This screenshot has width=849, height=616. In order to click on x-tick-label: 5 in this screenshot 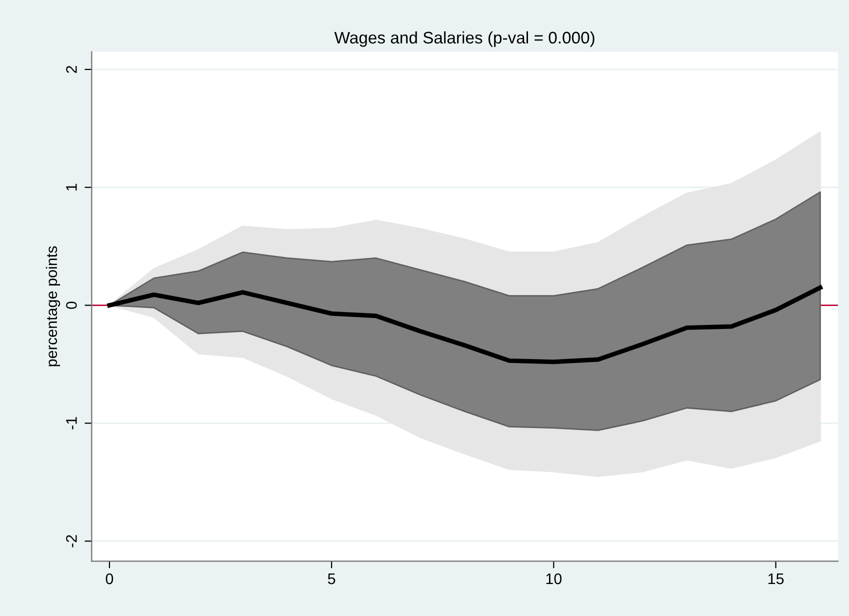, I will do `click(332, 579)`.